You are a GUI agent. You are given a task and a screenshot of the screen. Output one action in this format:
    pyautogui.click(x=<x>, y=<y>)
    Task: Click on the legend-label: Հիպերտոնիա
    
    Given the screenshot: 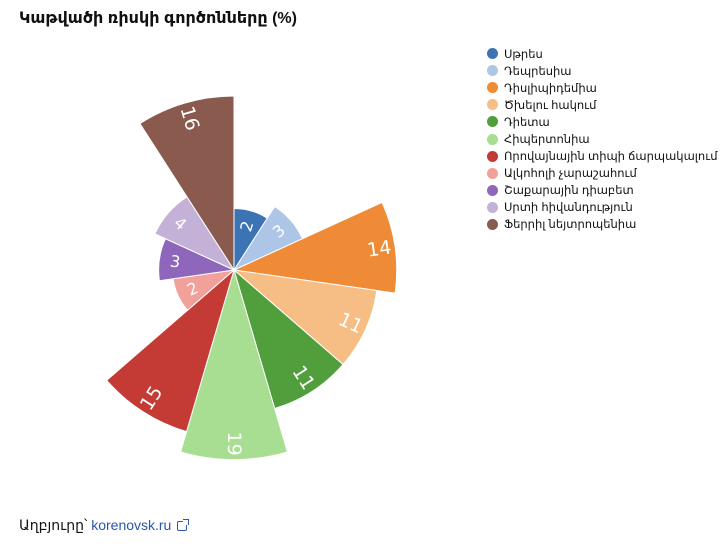 What is the action you would take?
    pyautogui.click(x=547, y=140)
    